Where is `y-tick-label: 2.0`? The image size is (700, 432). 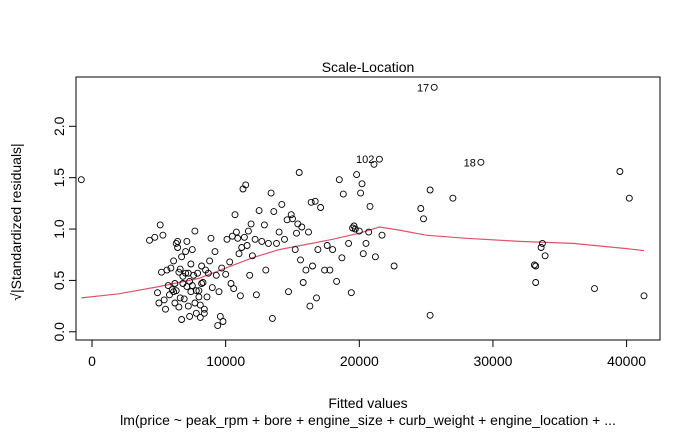
y-tick-label: 2.0 is located at coordinates (59, 126).